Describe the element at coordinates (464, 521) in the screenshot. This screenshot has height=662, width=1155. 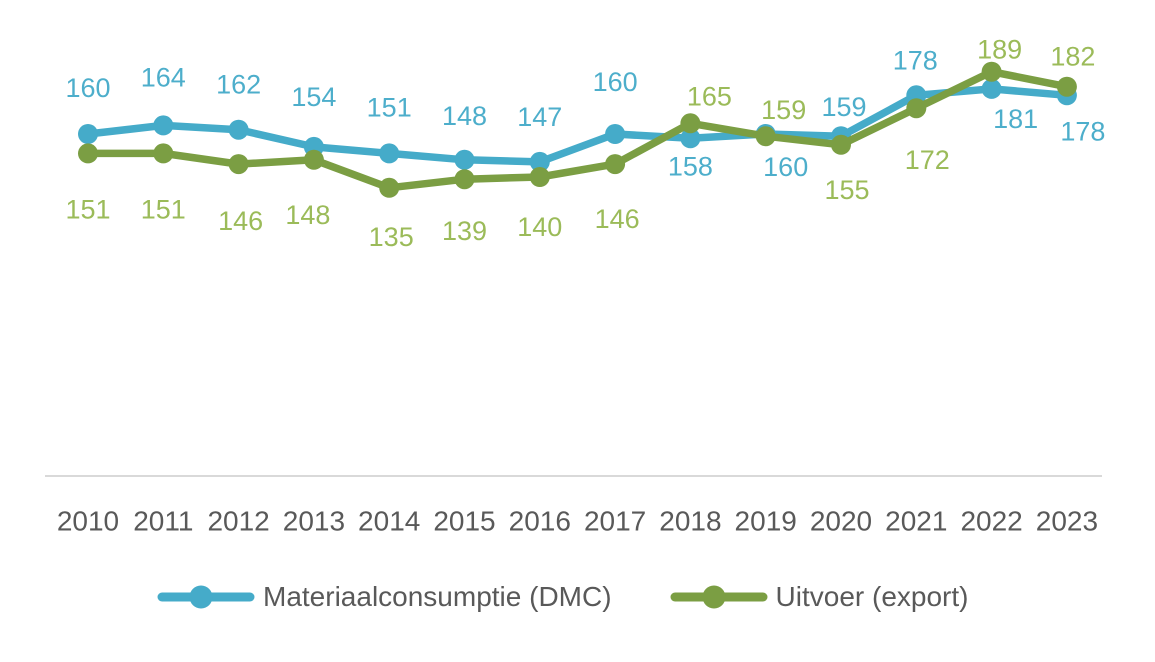
I see `x-axis-label-2015: 2015` at that location.